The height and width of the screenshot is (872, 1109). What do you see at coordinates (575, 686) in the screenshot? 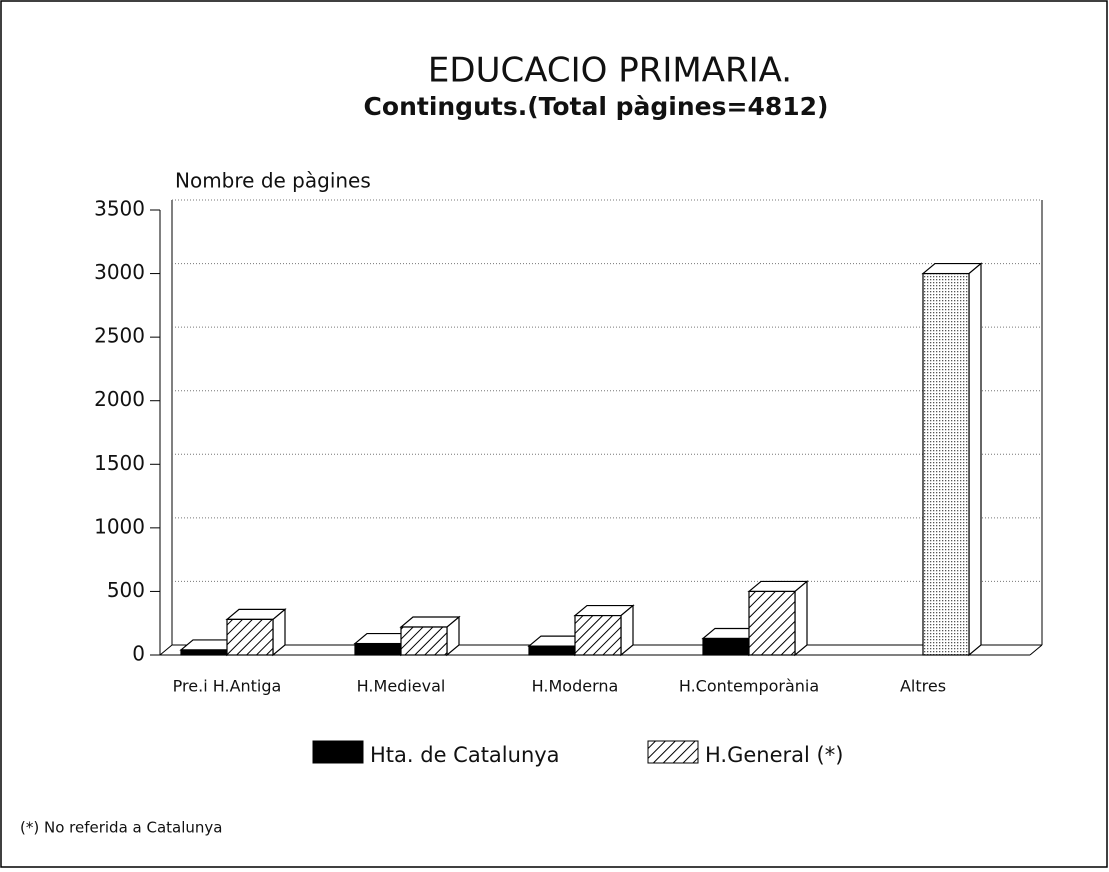
I see `x-tick-label: H.Moderna` at bounding box center [575, 686].